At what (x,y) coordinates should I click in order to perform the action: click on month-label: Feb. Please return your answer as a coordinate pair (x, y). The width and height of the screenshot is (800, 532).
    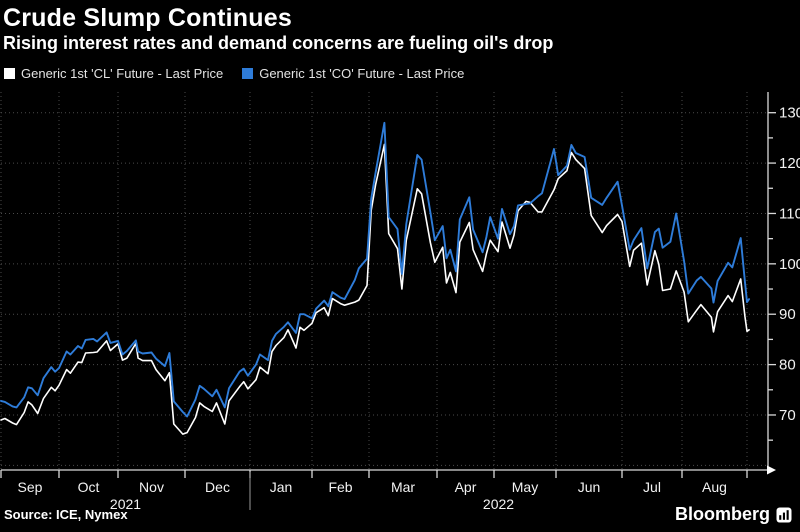
    Looking at the image, I should click on (340, 487).